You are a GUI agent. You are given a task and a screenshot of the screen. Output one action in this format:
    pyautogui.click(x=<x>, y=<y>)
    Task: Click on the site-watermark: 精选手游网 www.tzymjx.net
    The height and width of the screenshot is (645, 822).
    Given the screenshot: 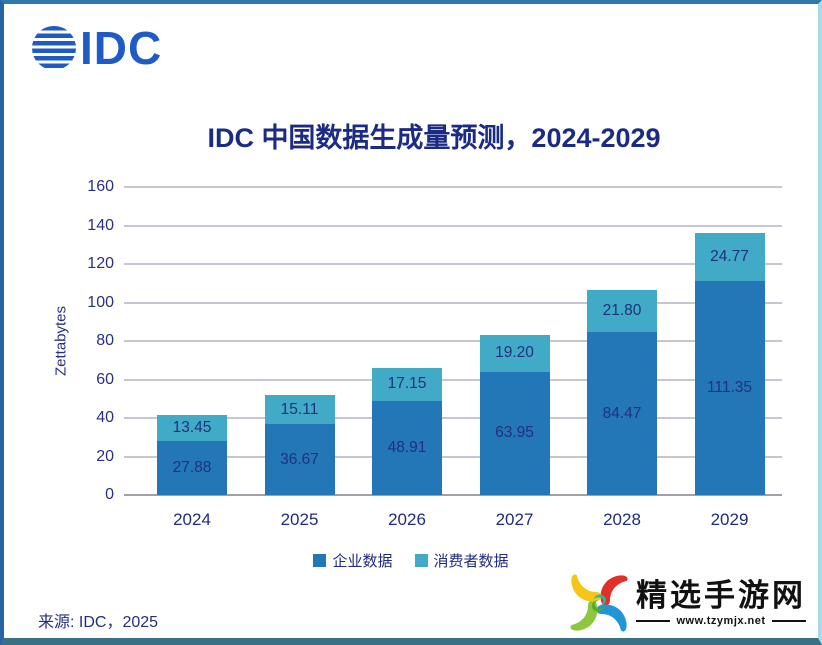 What is the action you would take?
    pyautogui.click(x=686, y=603)
    